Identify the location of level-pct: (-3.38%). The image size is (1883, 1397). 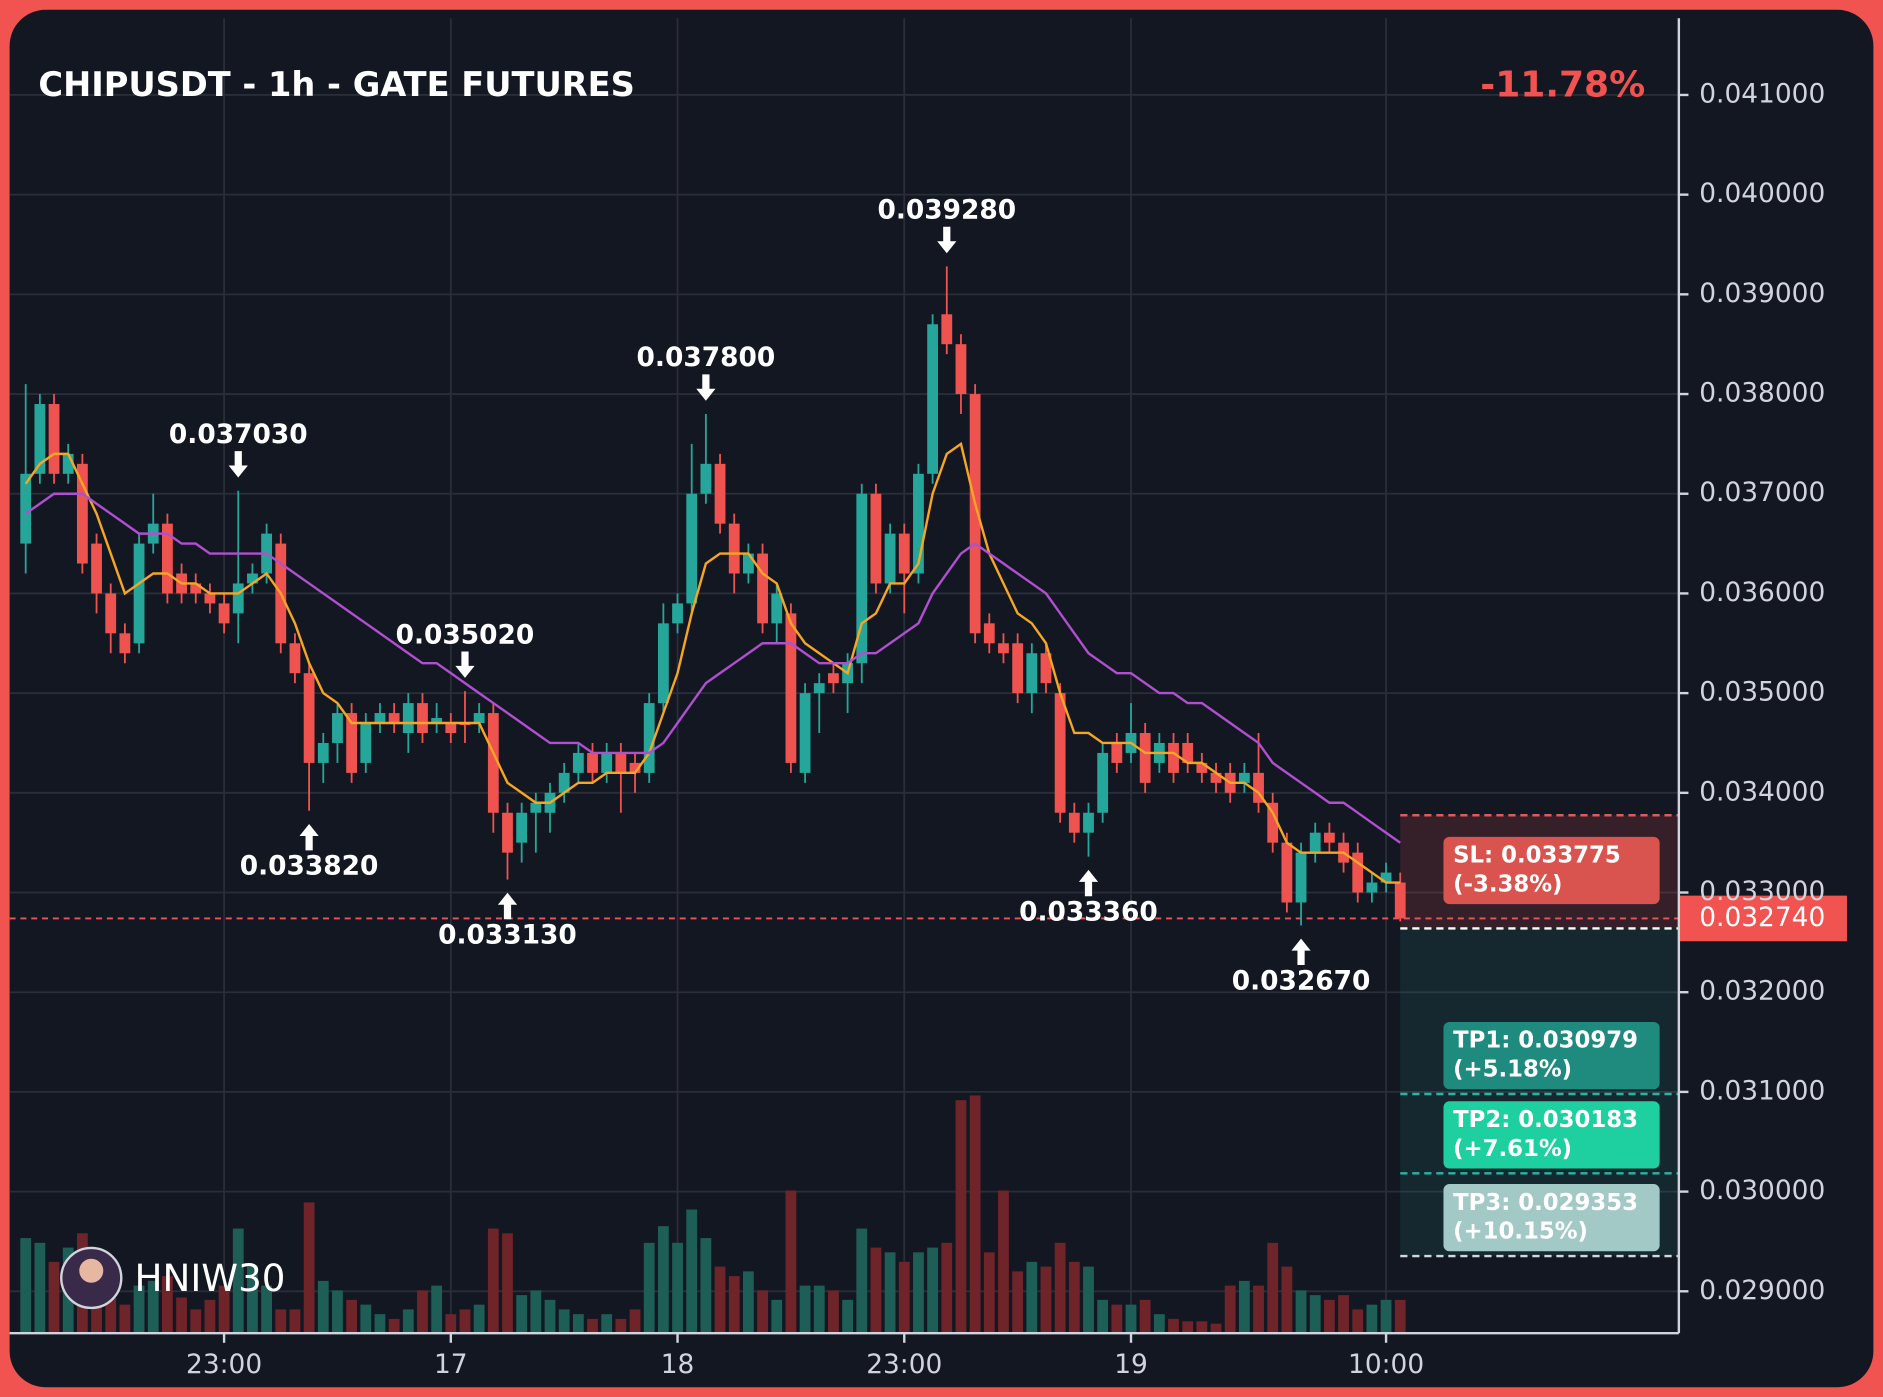
(1507, 884).